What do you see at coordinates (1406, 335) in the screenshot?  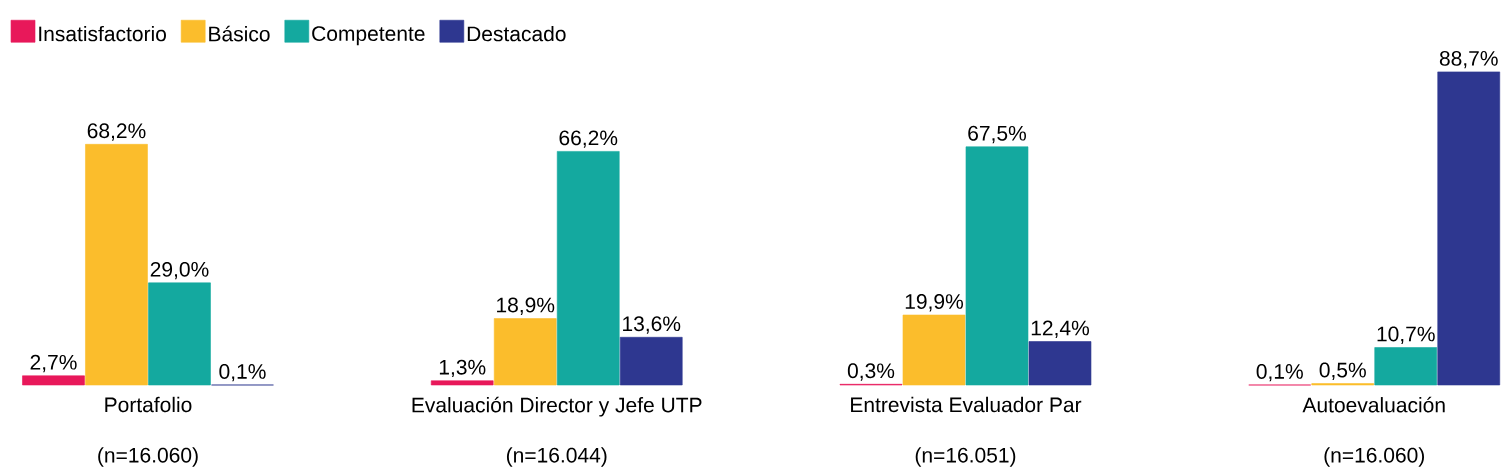 I see `data-label: 10,7%` at bounding box center [1406, 335].